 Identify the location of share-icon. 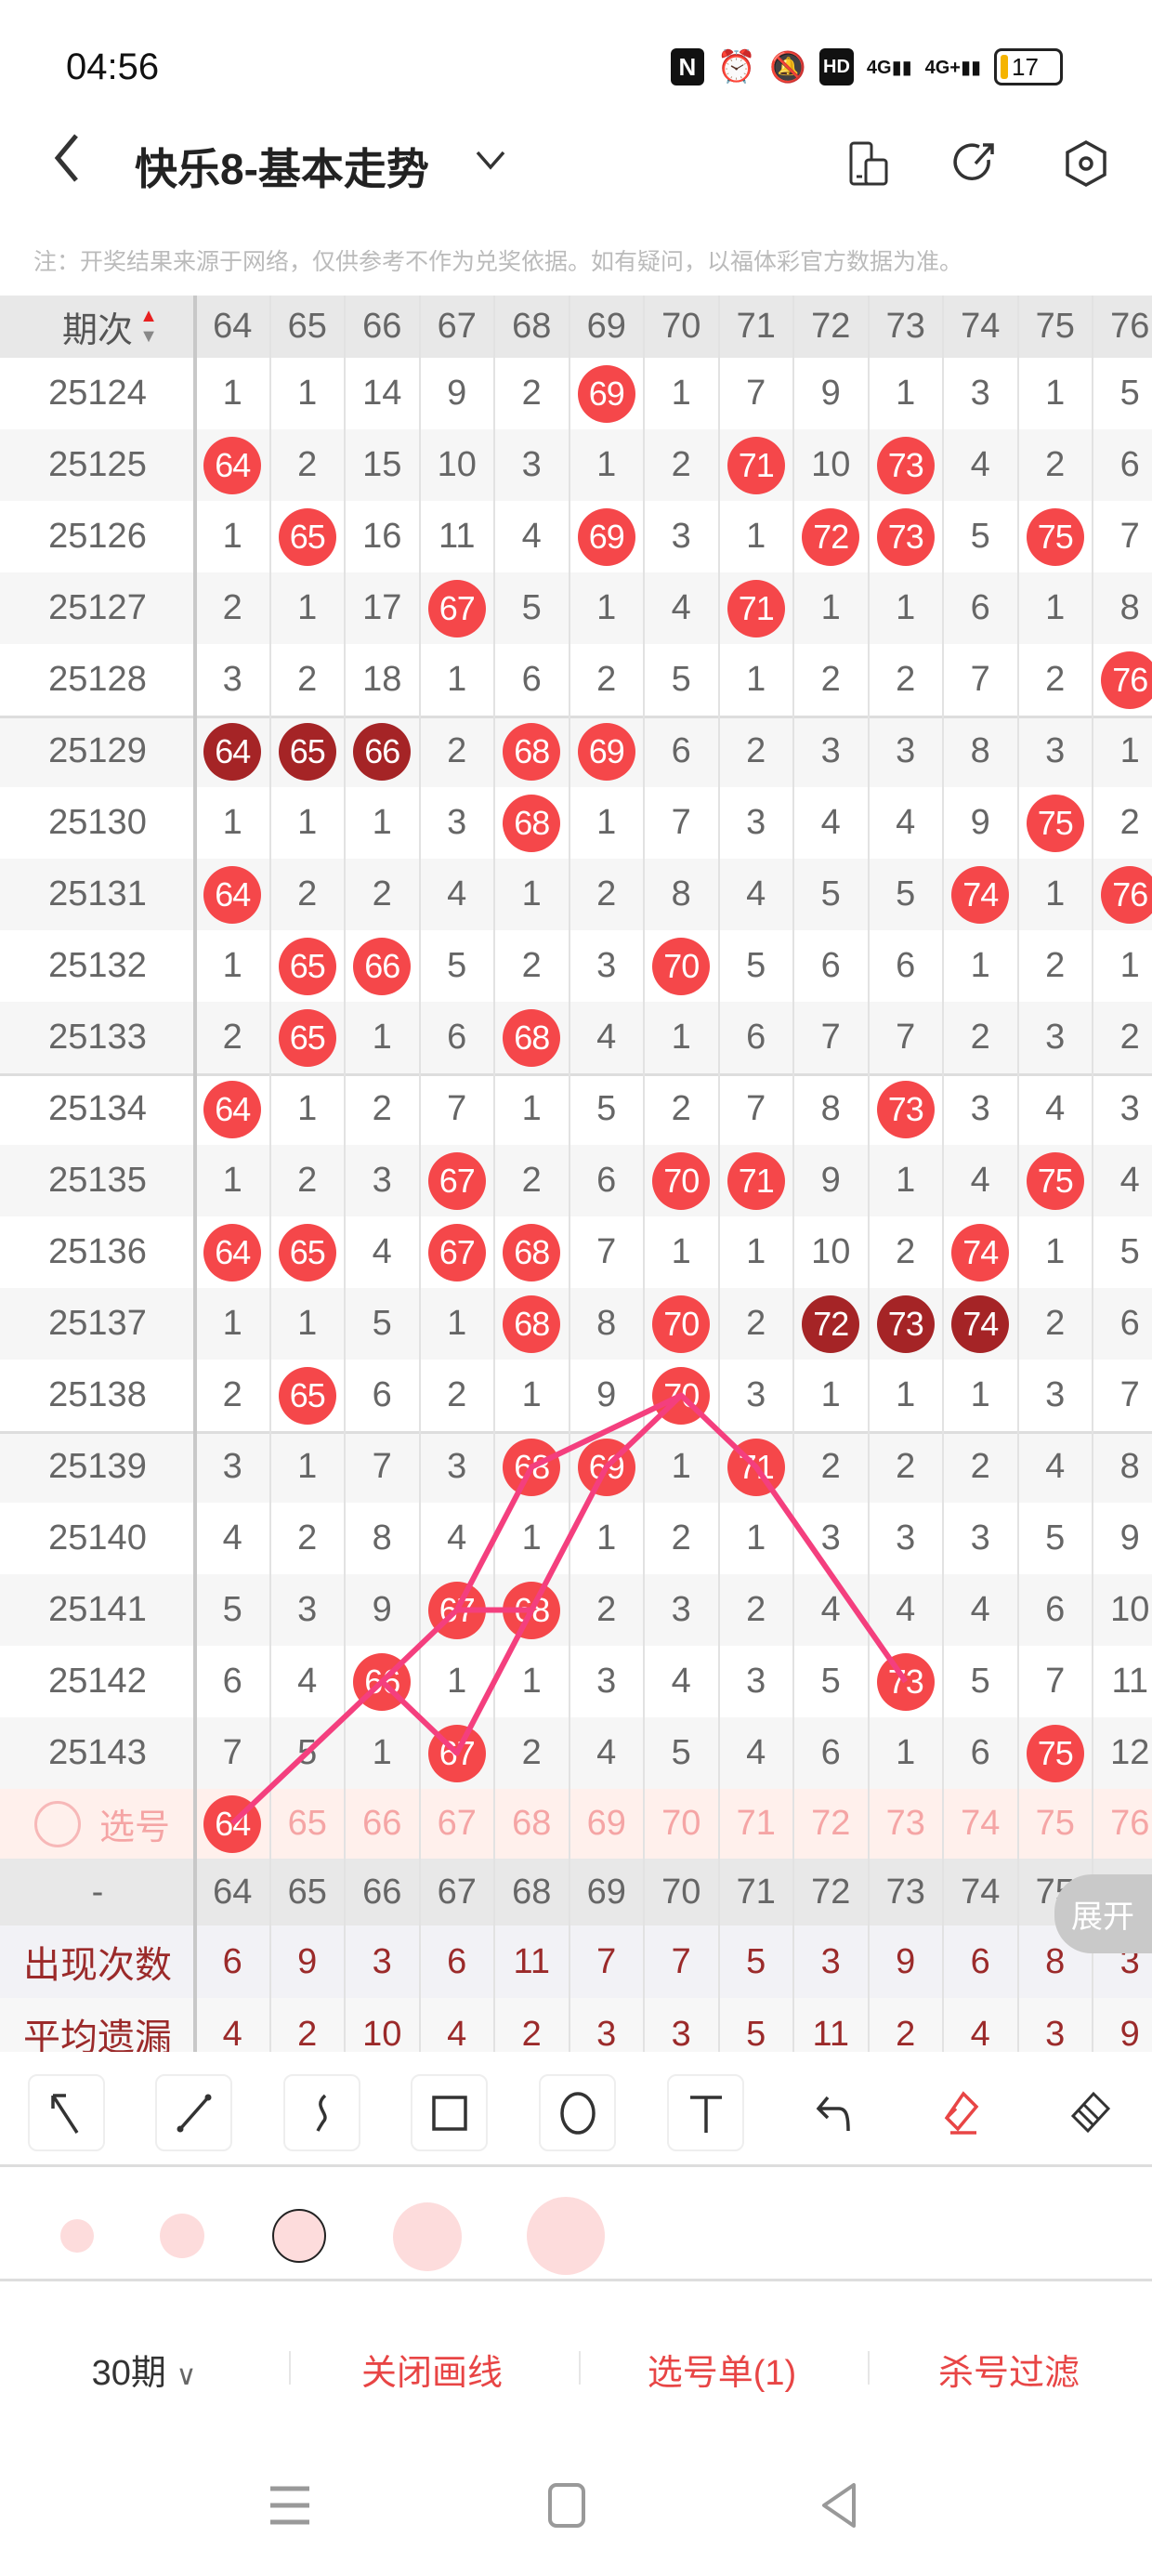
(975, 163).